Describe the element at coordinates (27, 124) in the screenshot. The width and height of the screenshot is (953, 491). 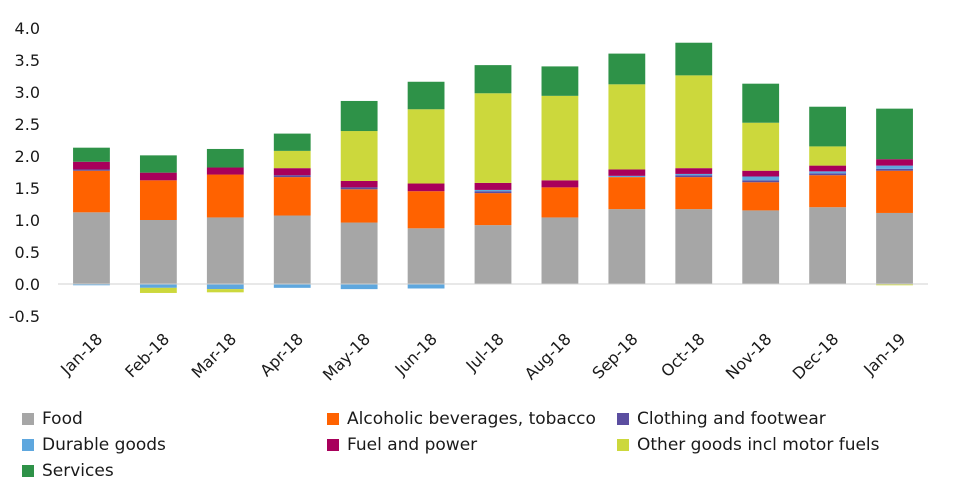
I see `y-tick-label: 2.5` at that location.